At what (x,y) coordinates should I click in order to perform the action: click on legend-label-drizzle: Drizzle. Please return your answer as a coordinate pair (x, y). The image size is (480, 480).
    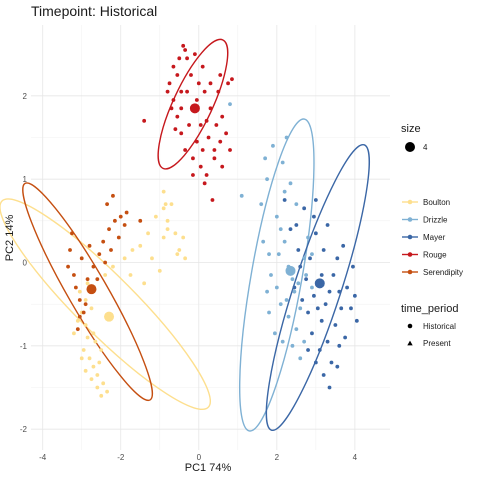
    Looking at the image, I should click on (435, 220).